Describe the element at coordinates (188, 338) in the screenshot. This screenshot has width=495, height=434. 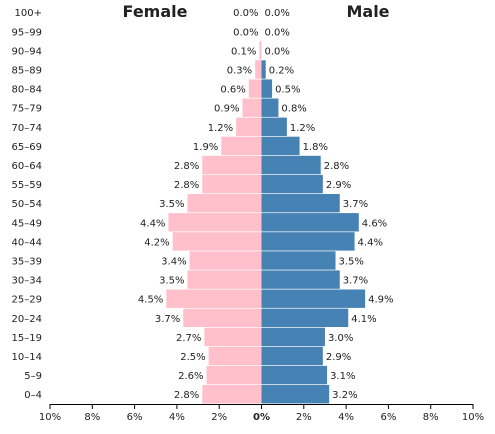
I see `female-value-label: 2.7%` at that location.